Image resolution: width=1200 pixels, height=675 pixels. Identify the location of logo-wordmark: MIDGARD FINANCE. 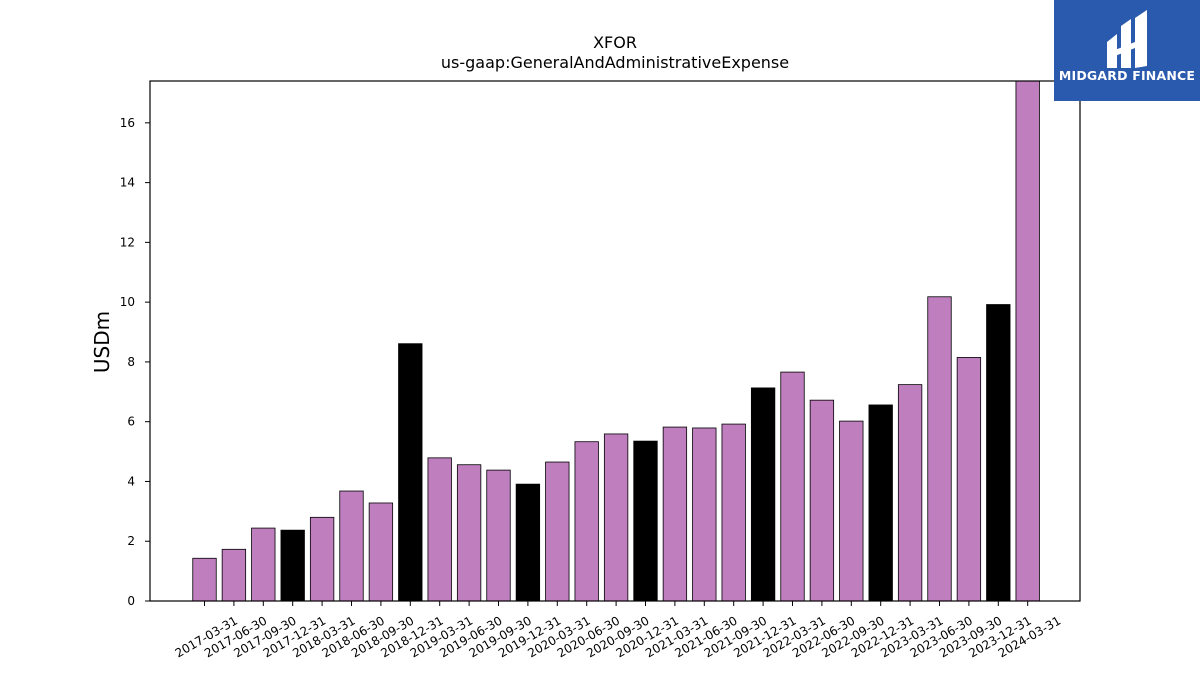
(1127, 75).